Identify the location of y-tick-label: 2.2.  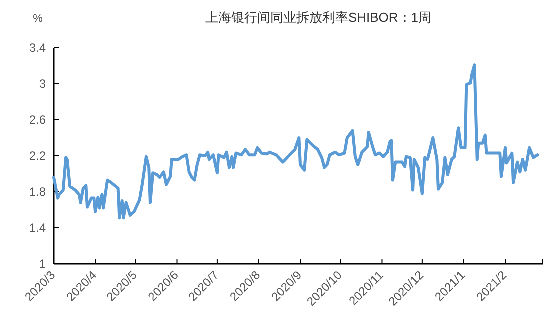
(37, 156).